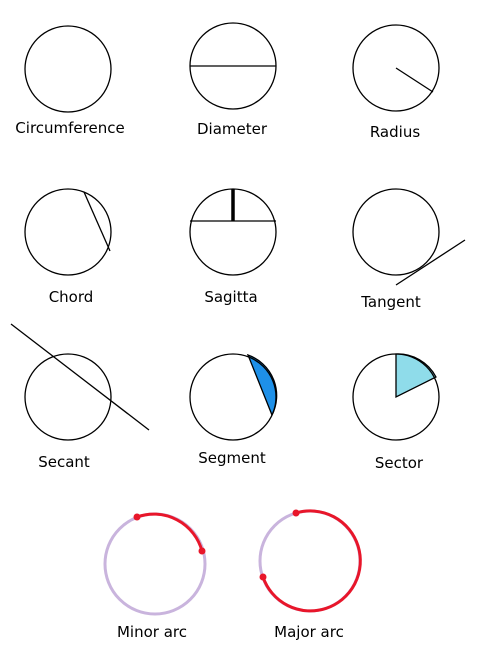 This screenshot has width=486, height=665. What do you see at coordinates (430, 262) in the screenshot?
I see `tangent-line` at bounding box center [430, 262].